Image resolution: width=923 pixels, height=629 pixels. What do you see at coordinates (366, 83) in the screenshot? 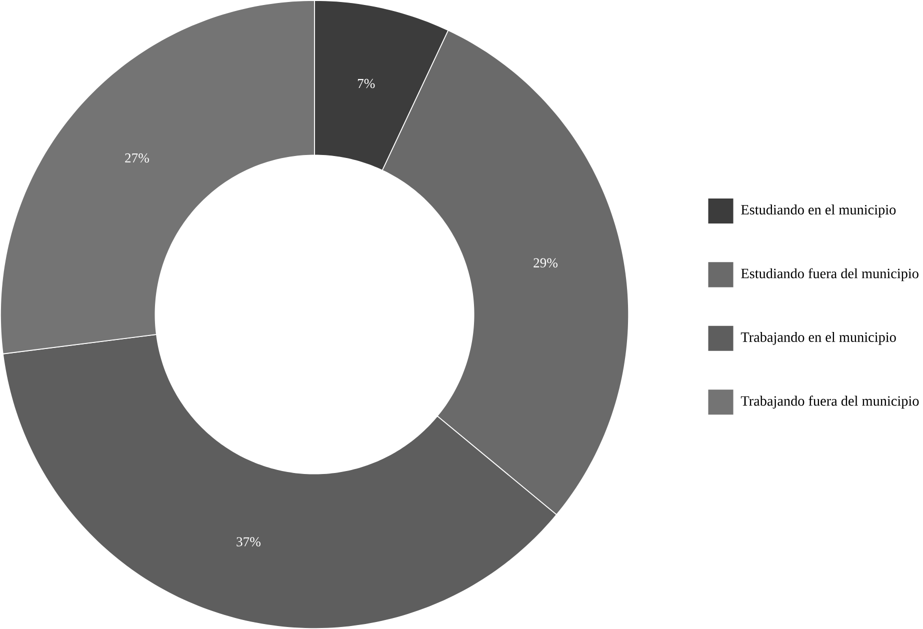
I see `data-label: 7%` at bounding box center [366, 83].